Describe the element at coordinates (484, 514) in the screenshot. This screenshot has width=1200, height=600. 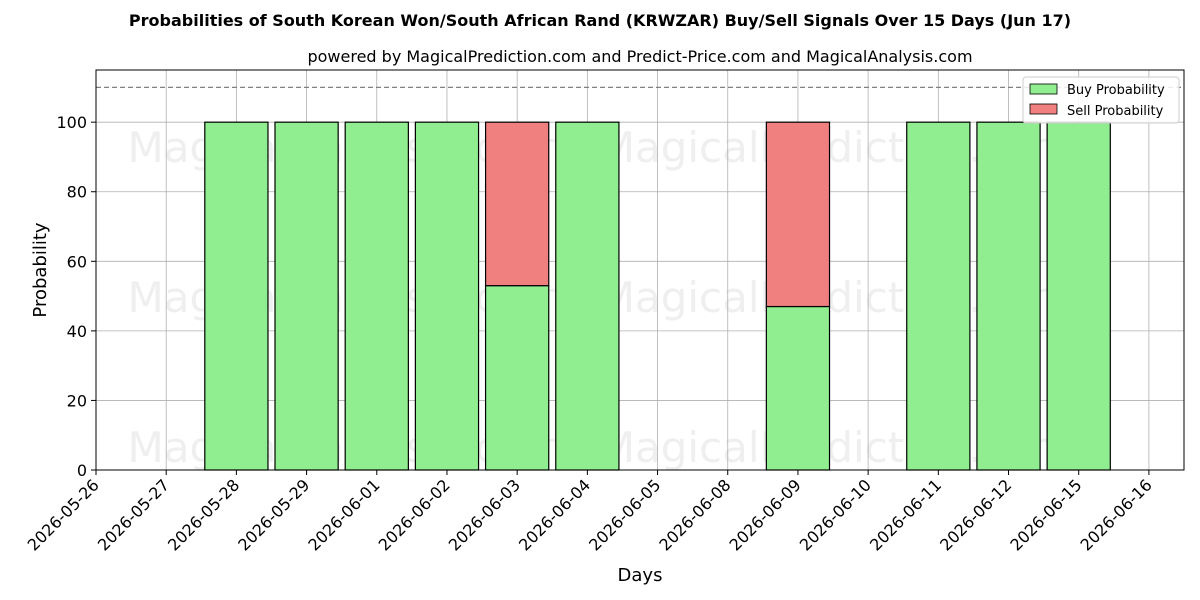
I see `x-tick-label: 2026-06-03` at that location.